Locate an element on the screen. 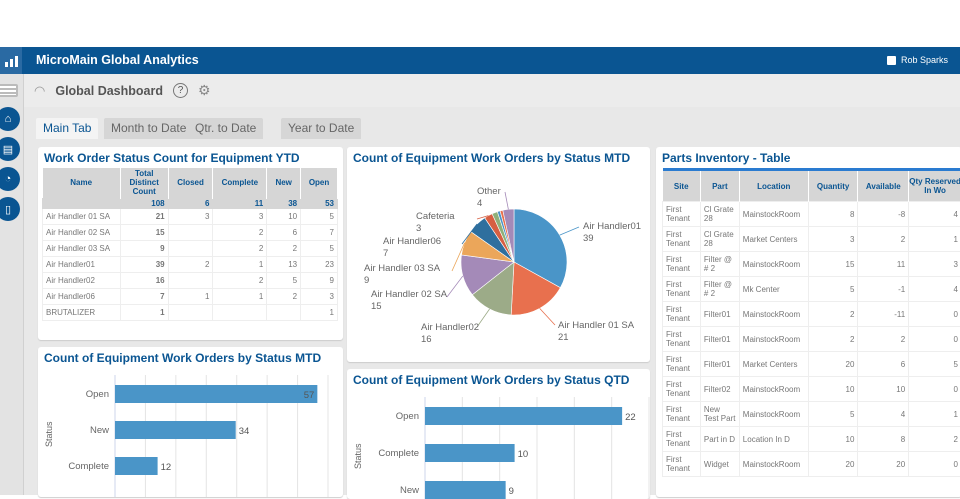 The width and height of the screenshot is (960, 499). column-header: Total Distinct Count is located at coordinates (144, 183).